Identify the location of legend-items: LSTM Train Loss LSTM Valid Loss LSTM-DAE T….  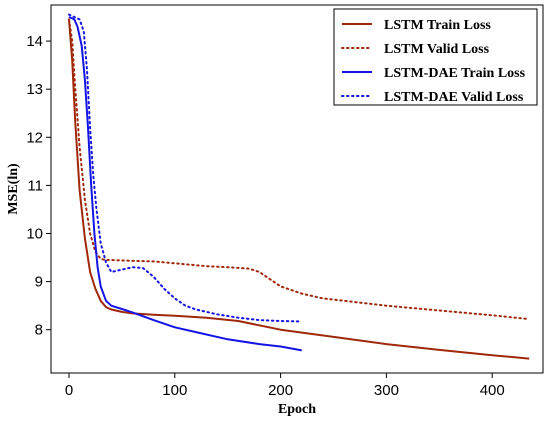
(433, 61).